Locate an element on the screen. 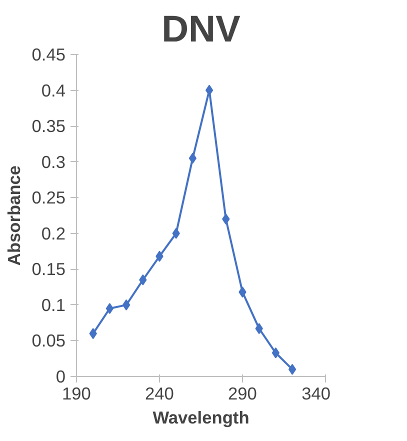 The width and height of the screenshot is (407, 441). y-tick-label: 0.45 is located at coordinates (49, 54).